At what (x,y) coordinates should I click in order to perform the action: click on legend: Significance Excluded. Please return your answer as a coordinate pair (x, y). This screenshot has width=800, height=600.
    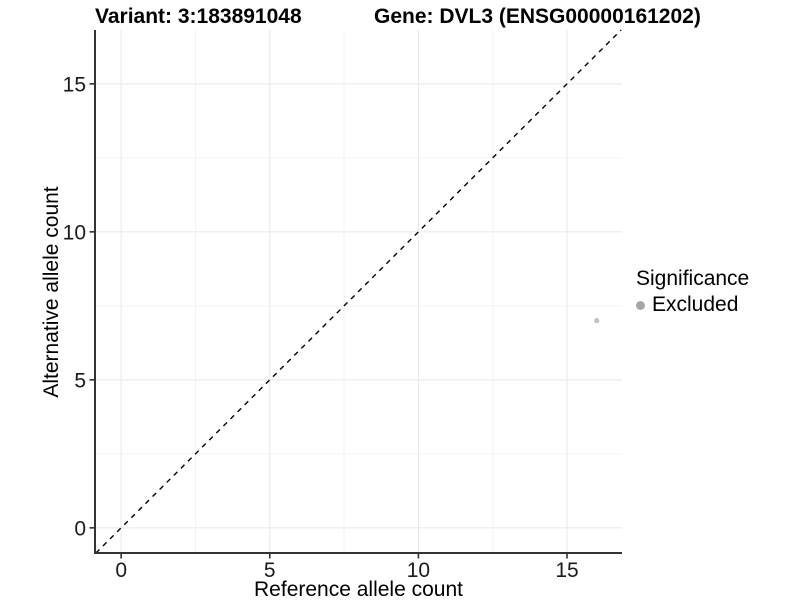
    Looking at the image, I should click on (692, 292).